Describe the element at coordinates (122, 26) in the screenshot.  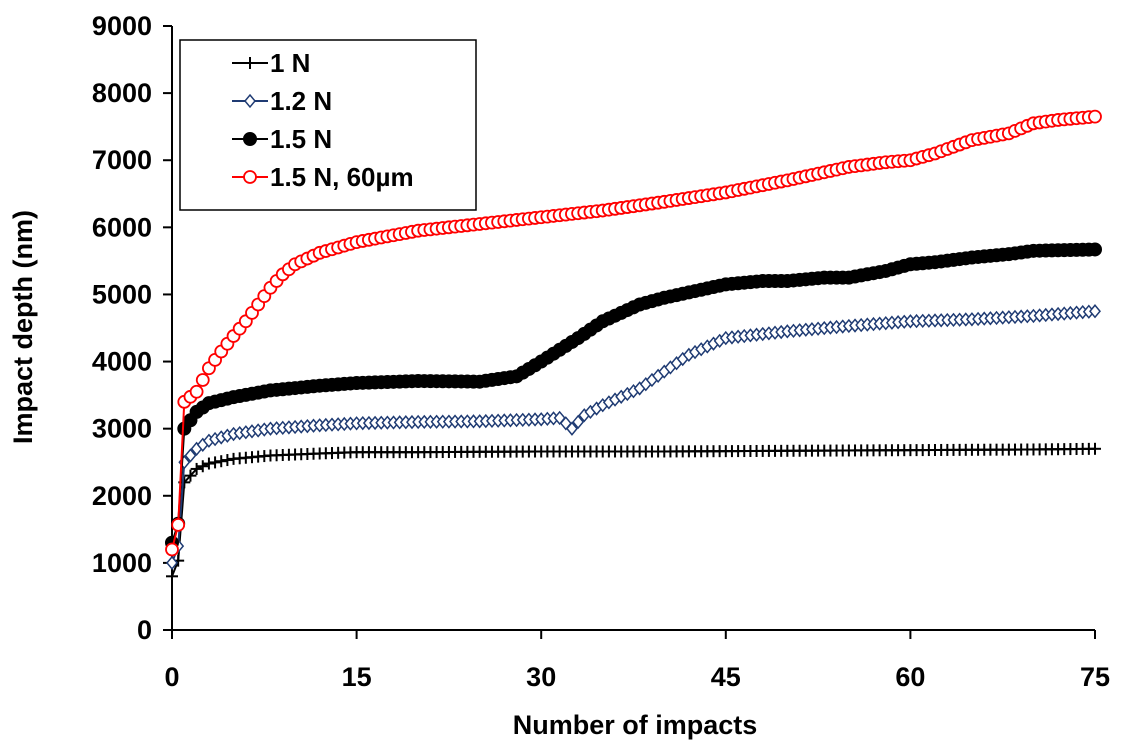
I see `y-tick-label: 9000` at that location.